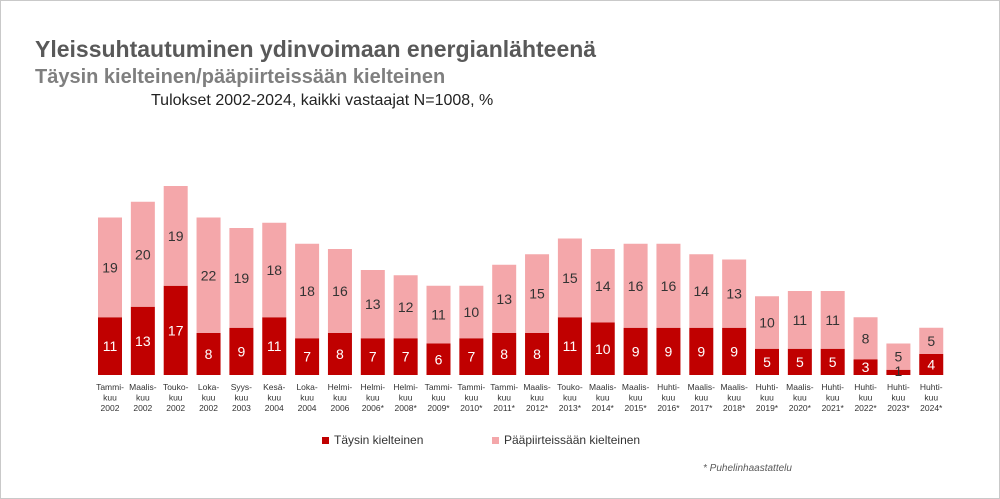 The image size is (1000, 499). What do you see at coordinates (241, 408) in the screenshot?
I see `category-label: 2003` at bounding box center [241, 408].